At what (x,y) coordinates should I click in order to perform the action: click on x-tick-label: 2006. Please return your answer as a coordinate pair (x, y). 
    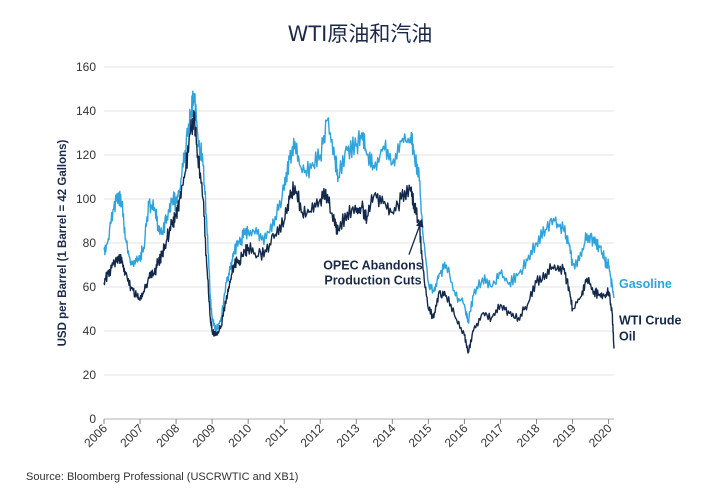
    Looking at the image, I should click on (95, 435).